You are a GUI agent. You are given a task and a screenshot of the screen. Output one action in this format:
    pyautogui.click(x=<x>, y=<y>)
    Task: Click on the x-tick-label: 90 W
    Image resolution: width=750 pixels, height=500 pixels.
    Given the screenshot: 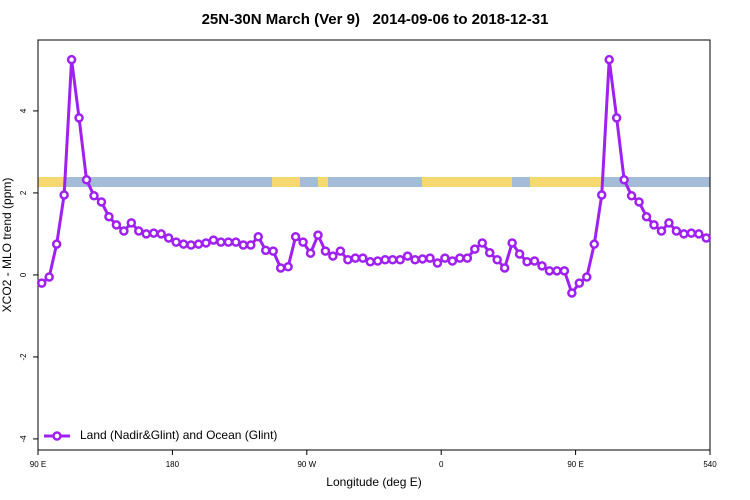 What is the action you would take?
    pyautogui.click(x=306, y=464)
    